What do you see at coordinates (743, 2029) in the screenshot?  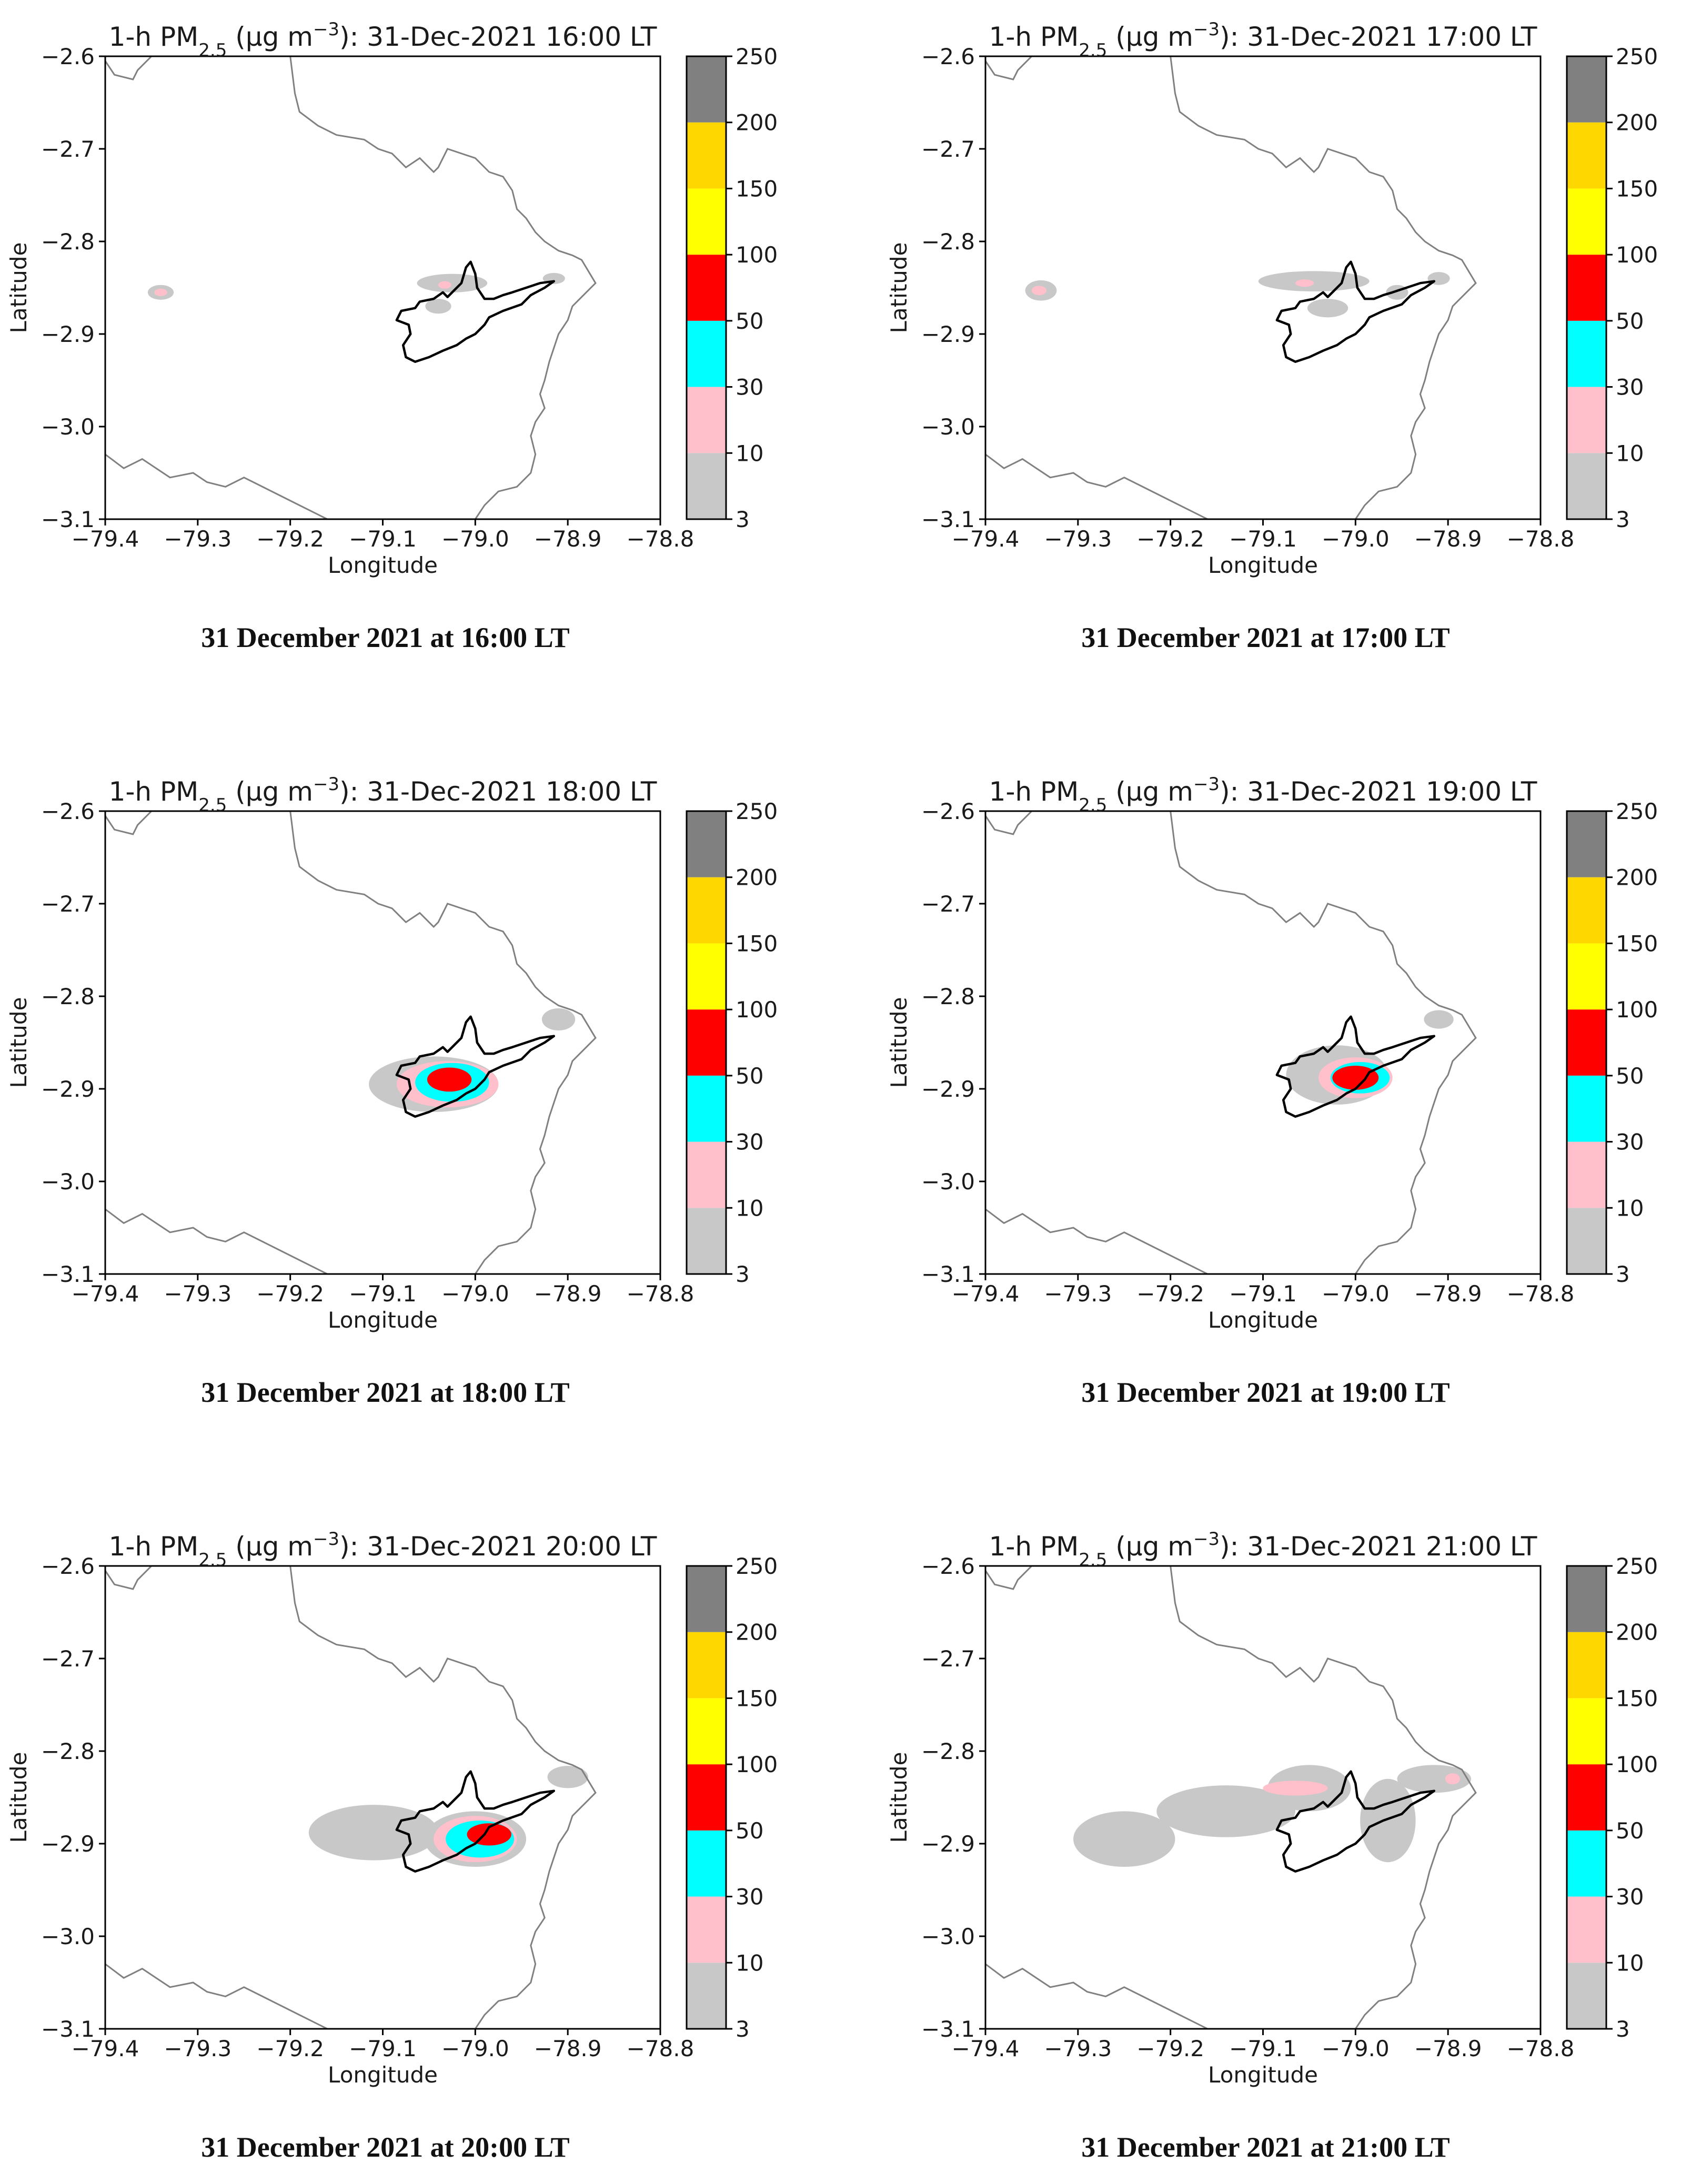 I see `colorbar-tick-label: 3` at bounding box center [743, 2029].